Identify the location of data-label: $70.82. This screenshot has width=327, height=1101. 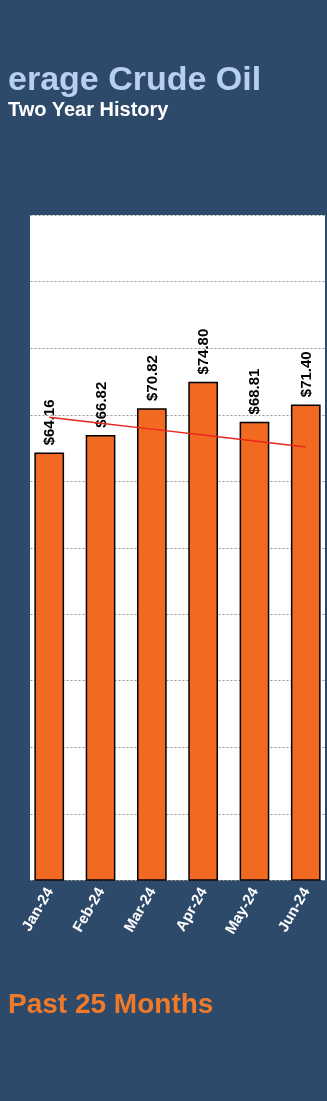
(151, 378).